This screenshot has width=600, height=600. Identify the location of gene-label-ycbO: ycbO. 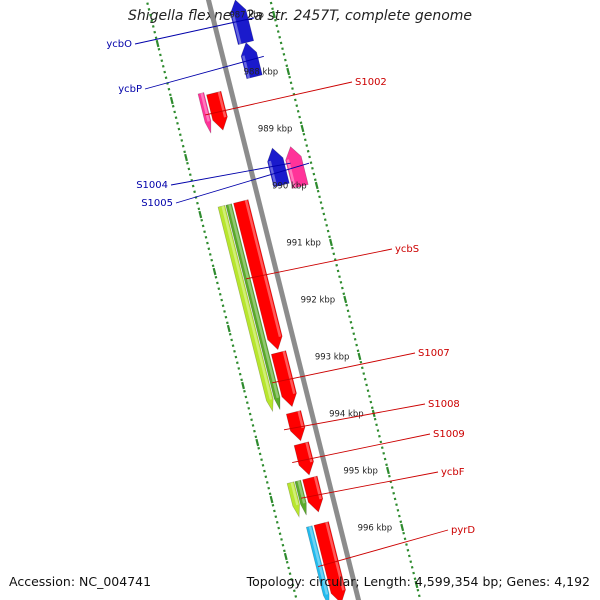
(119, 44).